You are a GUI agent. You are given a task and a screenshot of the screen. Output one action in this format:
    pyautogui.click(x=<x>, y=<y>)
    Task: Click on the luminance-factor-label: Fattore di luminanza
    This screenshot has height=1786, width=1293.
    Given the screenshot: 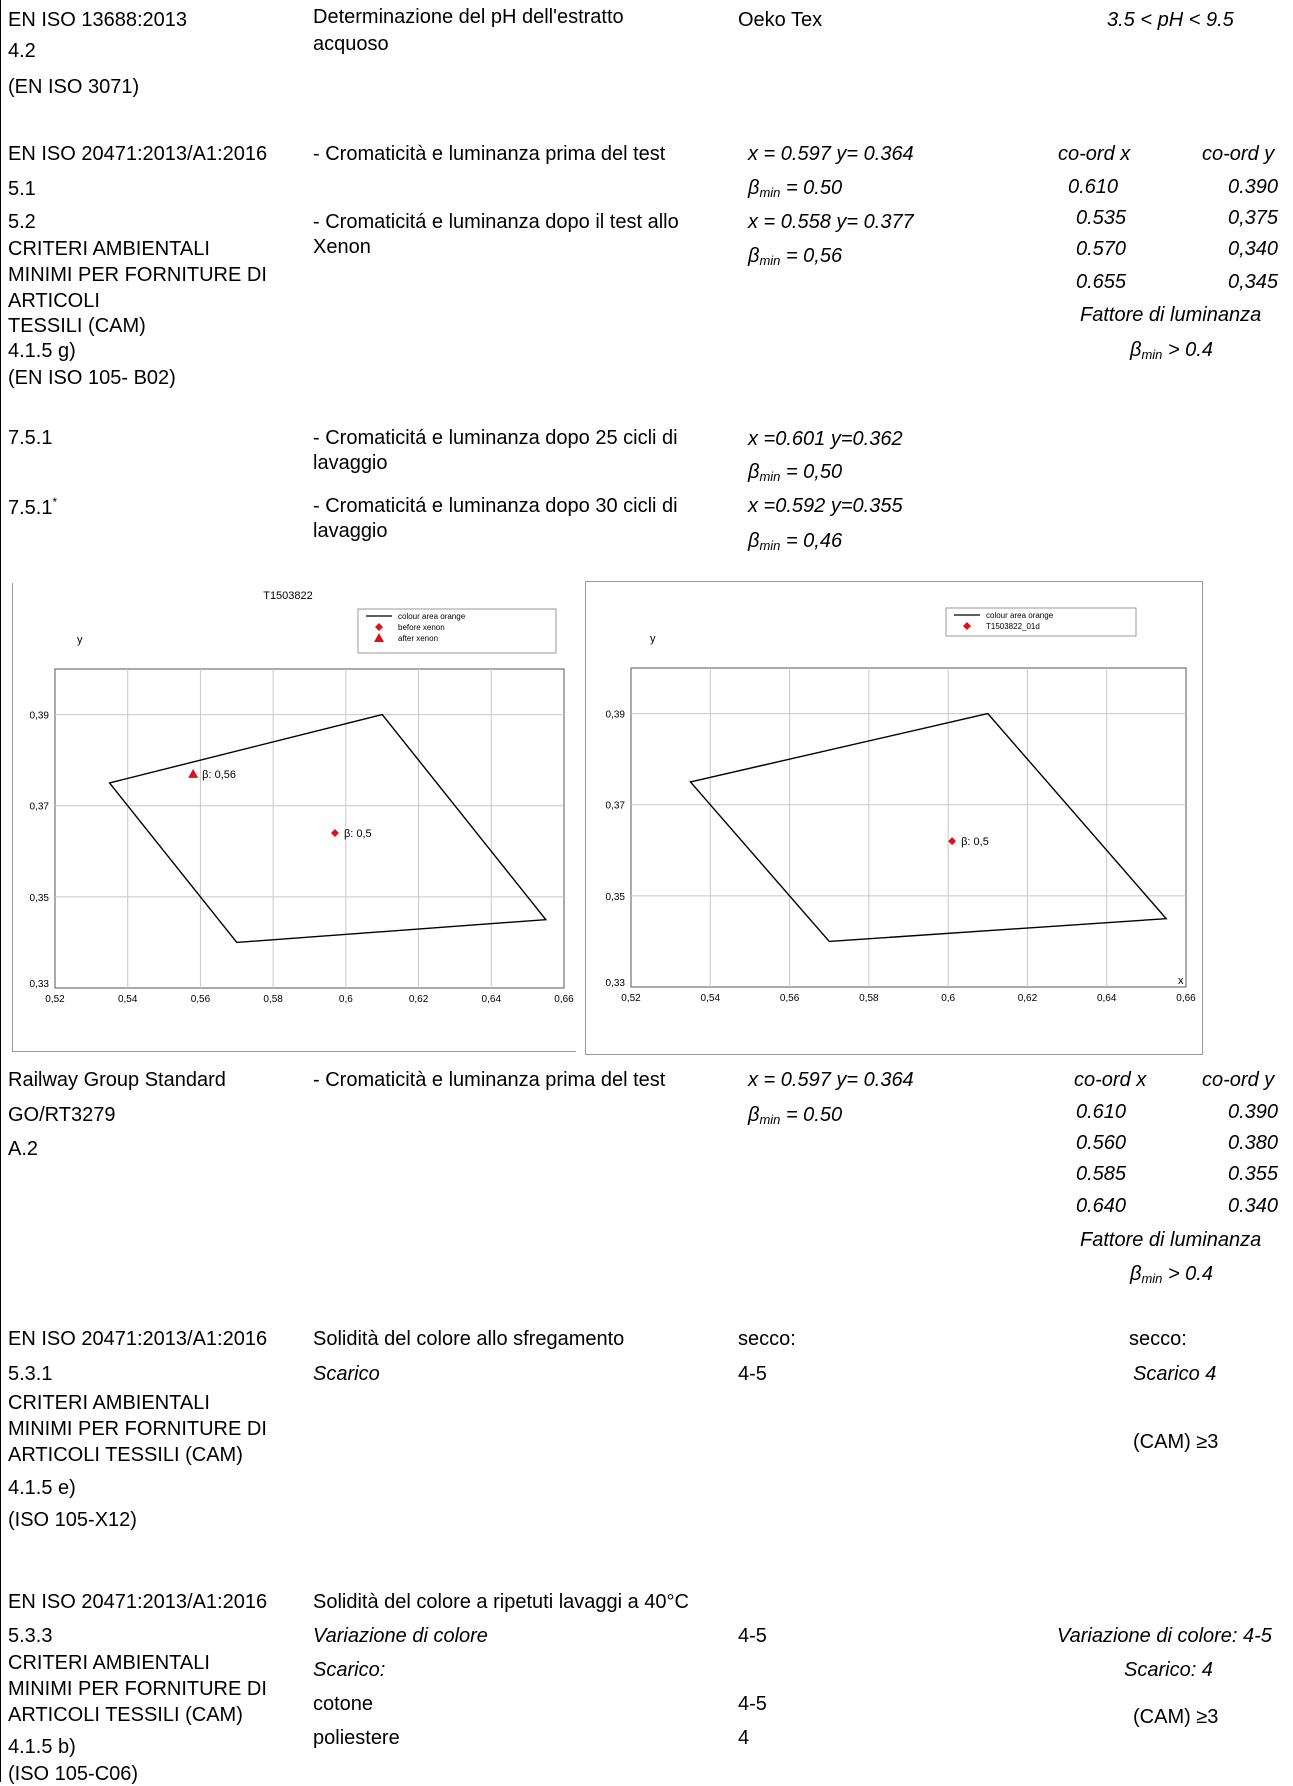 What is the action you would take?
    pyautogui.click(x=1171, y=315)
    